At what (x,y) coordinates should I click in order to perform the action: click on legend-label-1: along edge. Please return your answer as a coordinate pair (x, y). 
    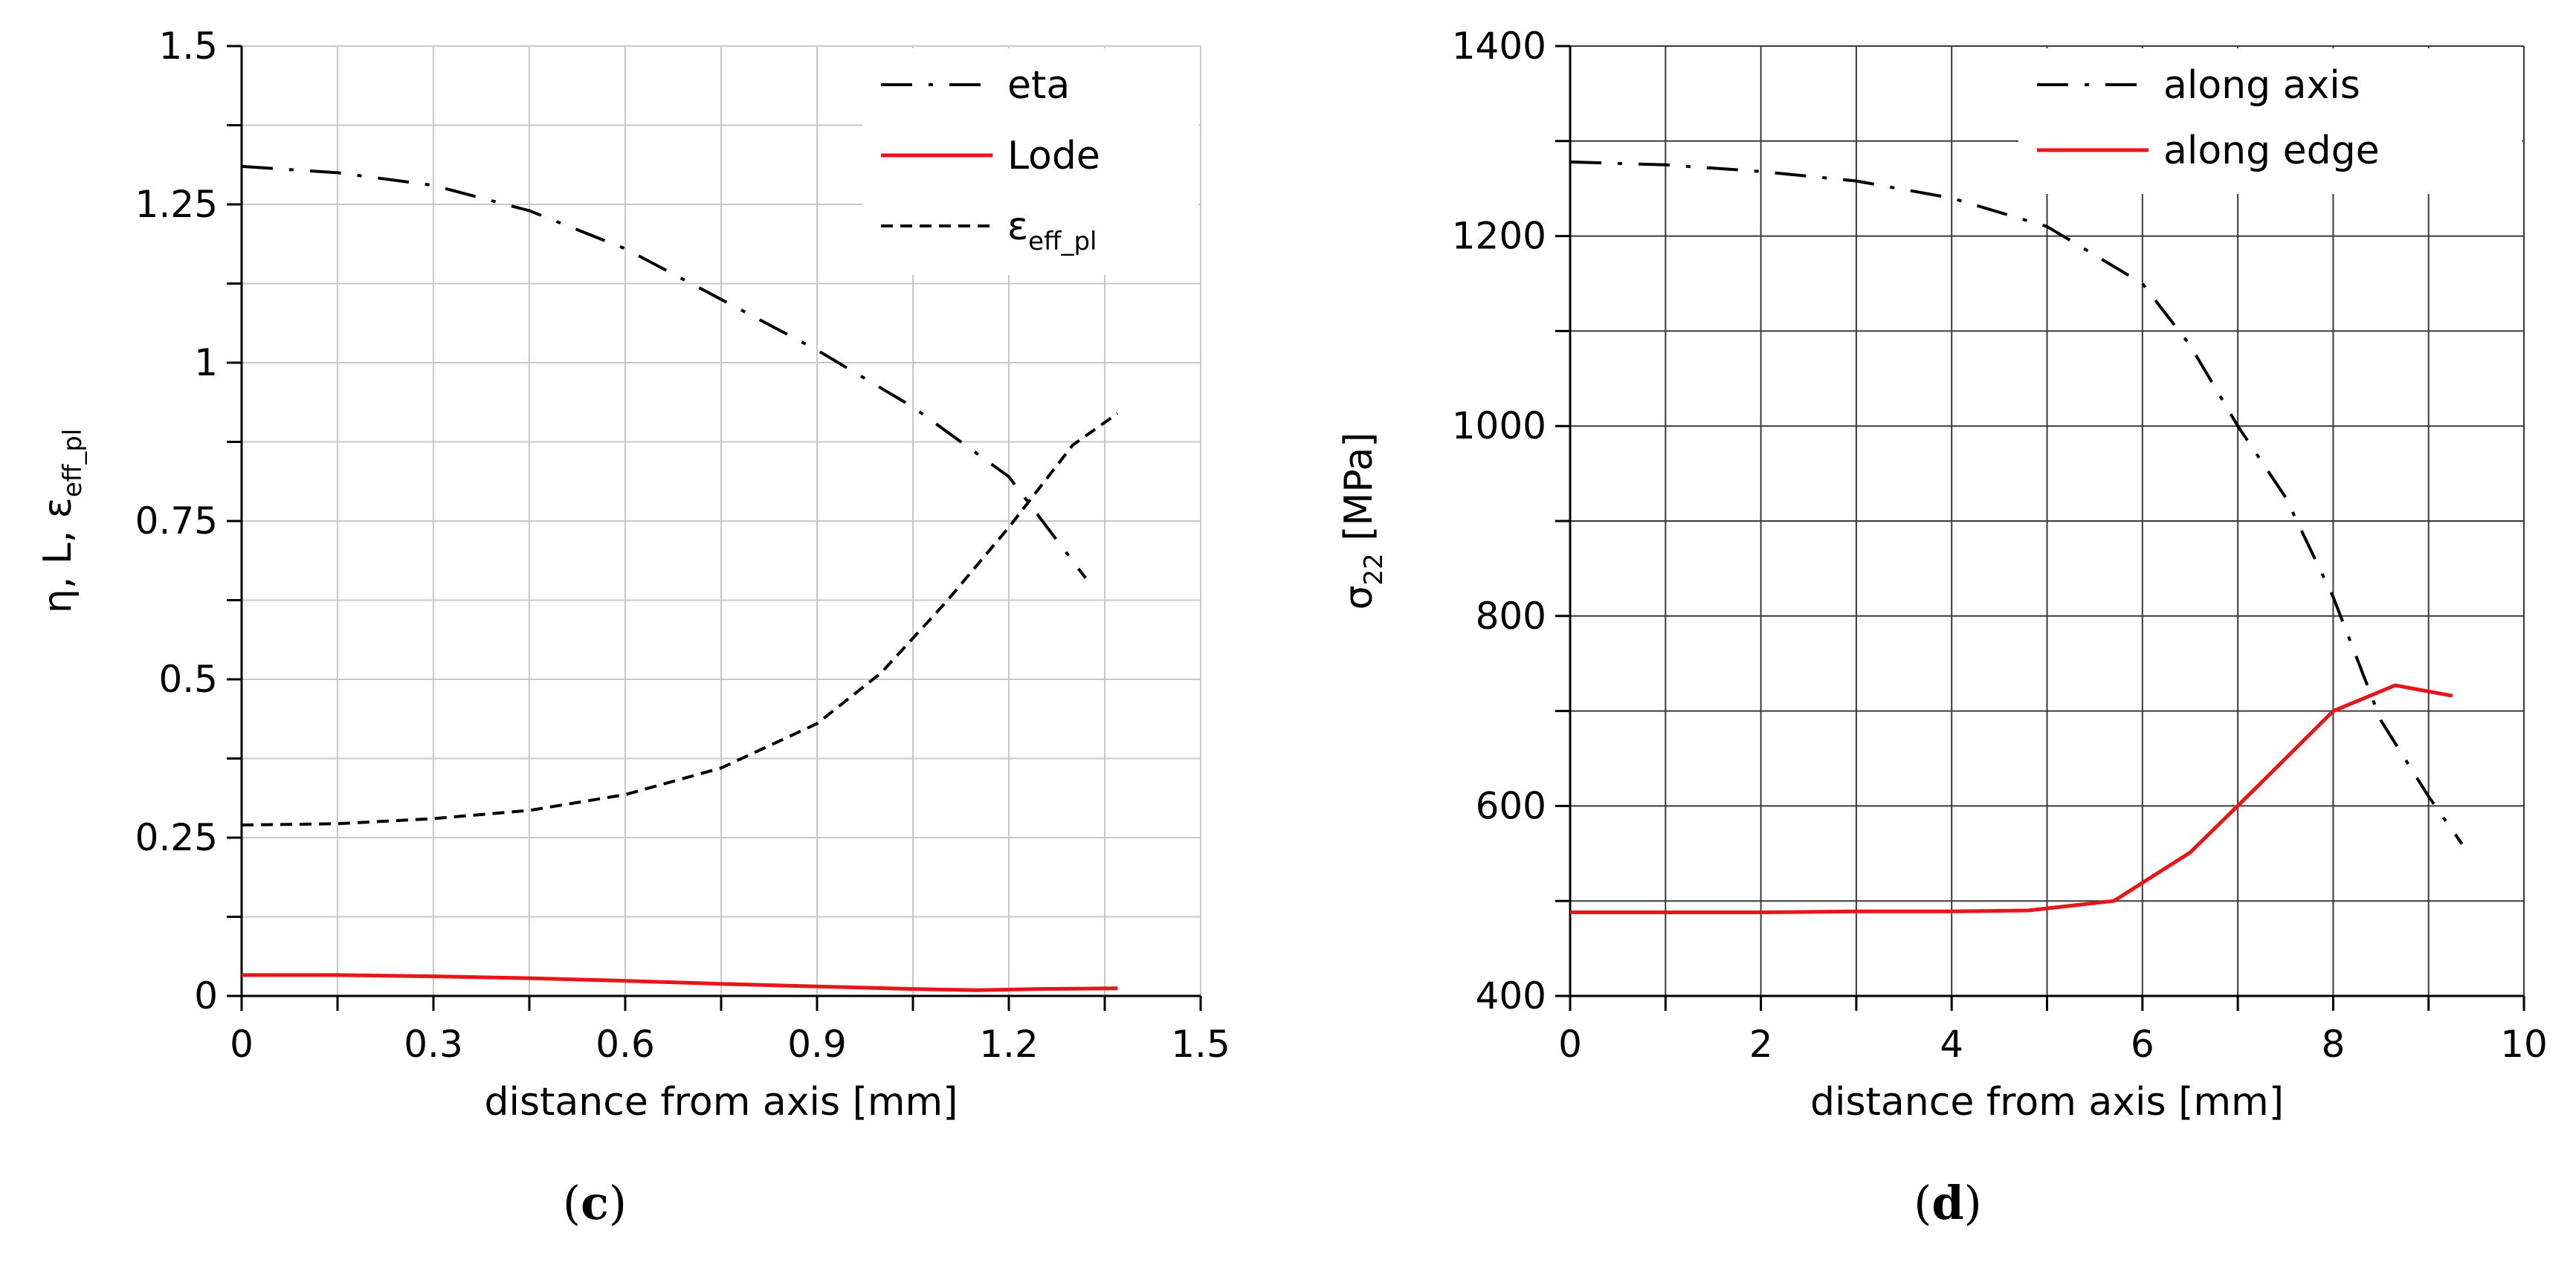
    Looking at the image, I should click on (2271, 151).